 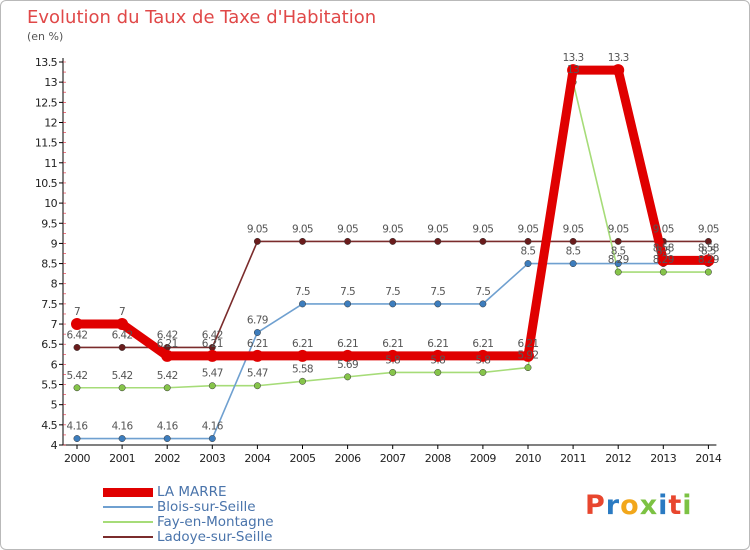 I want to click on y-tick-label: 10.5, so click(x=46, y=183).